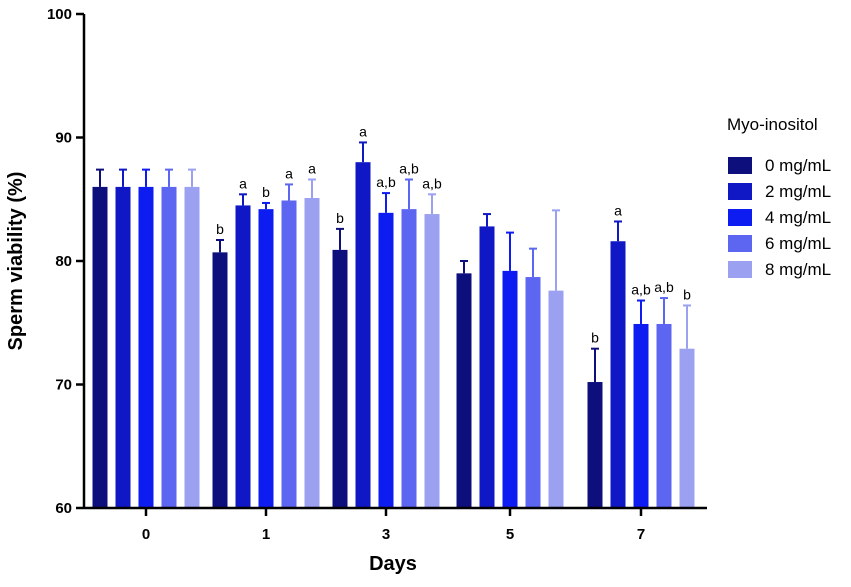 This screenshot has width=851, height=587. Describe the element at coordinates (798, 191) in the screenshot. I see `legend-label: 2 mg/mL` at that location.